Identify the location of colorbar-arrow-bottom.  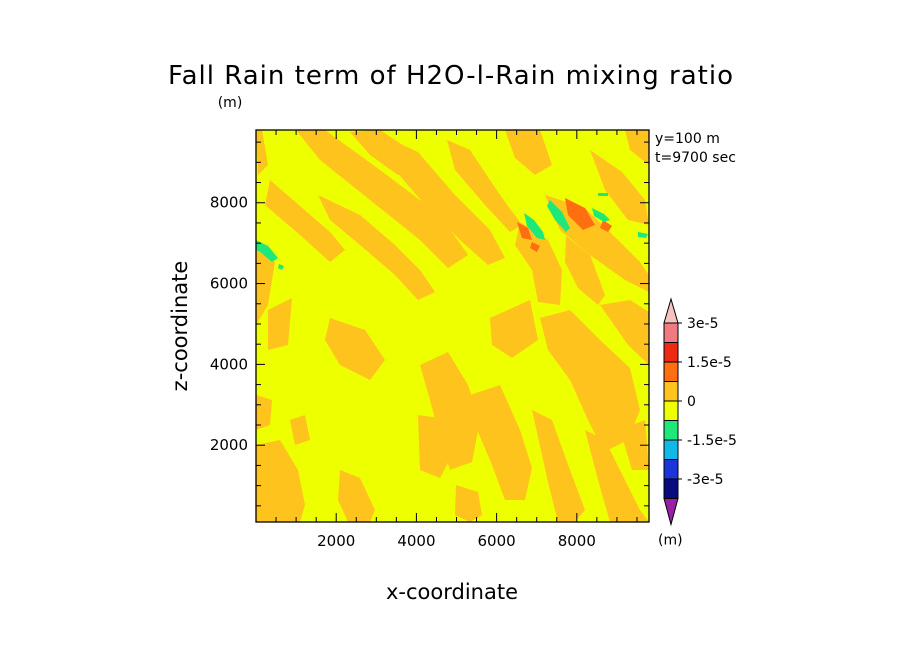
(671, 512).